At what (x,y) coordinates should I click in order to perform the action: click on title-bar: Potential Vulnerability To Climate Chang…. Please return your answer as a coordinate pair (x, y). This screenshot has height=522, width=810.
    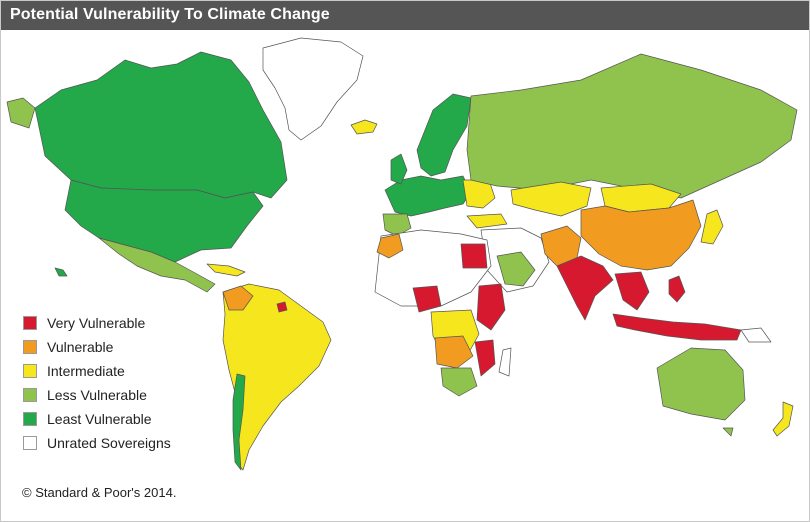
    Looking at the image, I should click on (405, 15).